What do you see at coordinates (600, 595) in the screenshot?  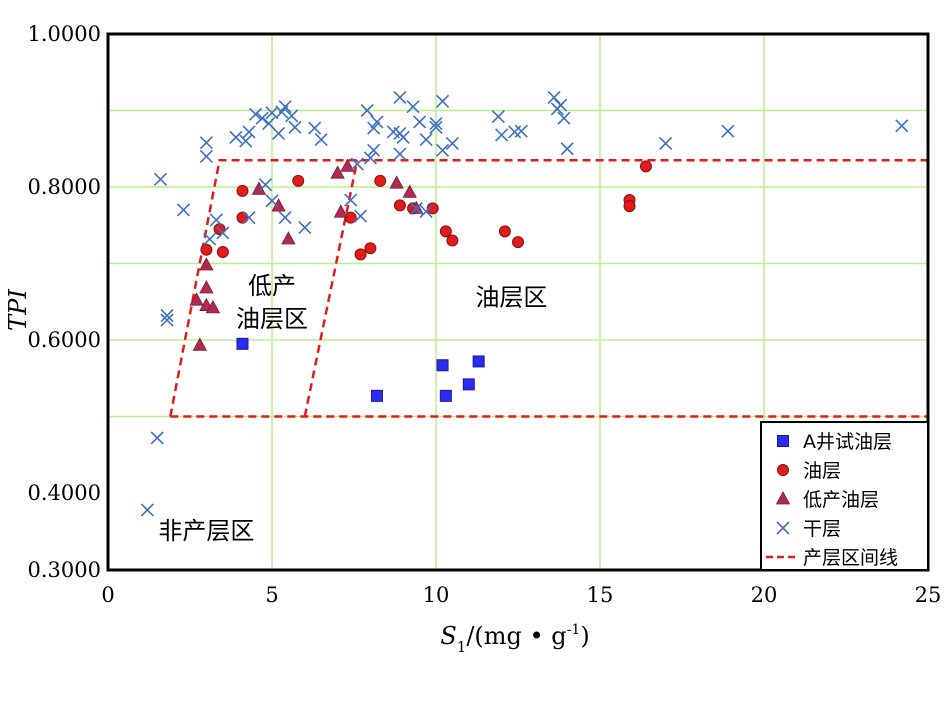 I see `x-tick-label: 15` at bounding box center [600, 595].